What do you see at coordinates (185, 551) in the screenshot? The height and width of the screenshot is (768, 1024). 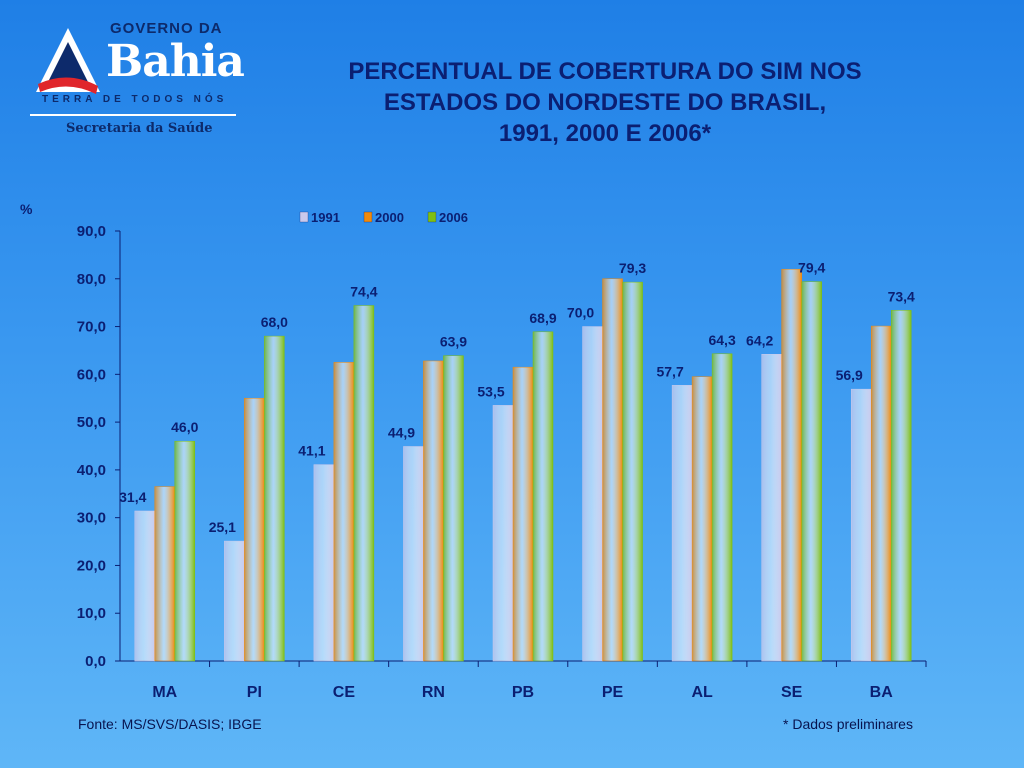 I see `bar-2006-MA` at bounding box center [185, 551].